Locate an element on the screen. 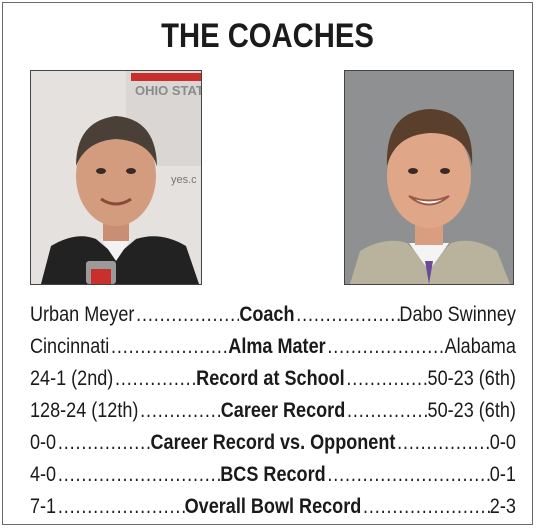 This screenshot has height=529, width=537. row-label: Career Record is located at coordinates (283, 410).